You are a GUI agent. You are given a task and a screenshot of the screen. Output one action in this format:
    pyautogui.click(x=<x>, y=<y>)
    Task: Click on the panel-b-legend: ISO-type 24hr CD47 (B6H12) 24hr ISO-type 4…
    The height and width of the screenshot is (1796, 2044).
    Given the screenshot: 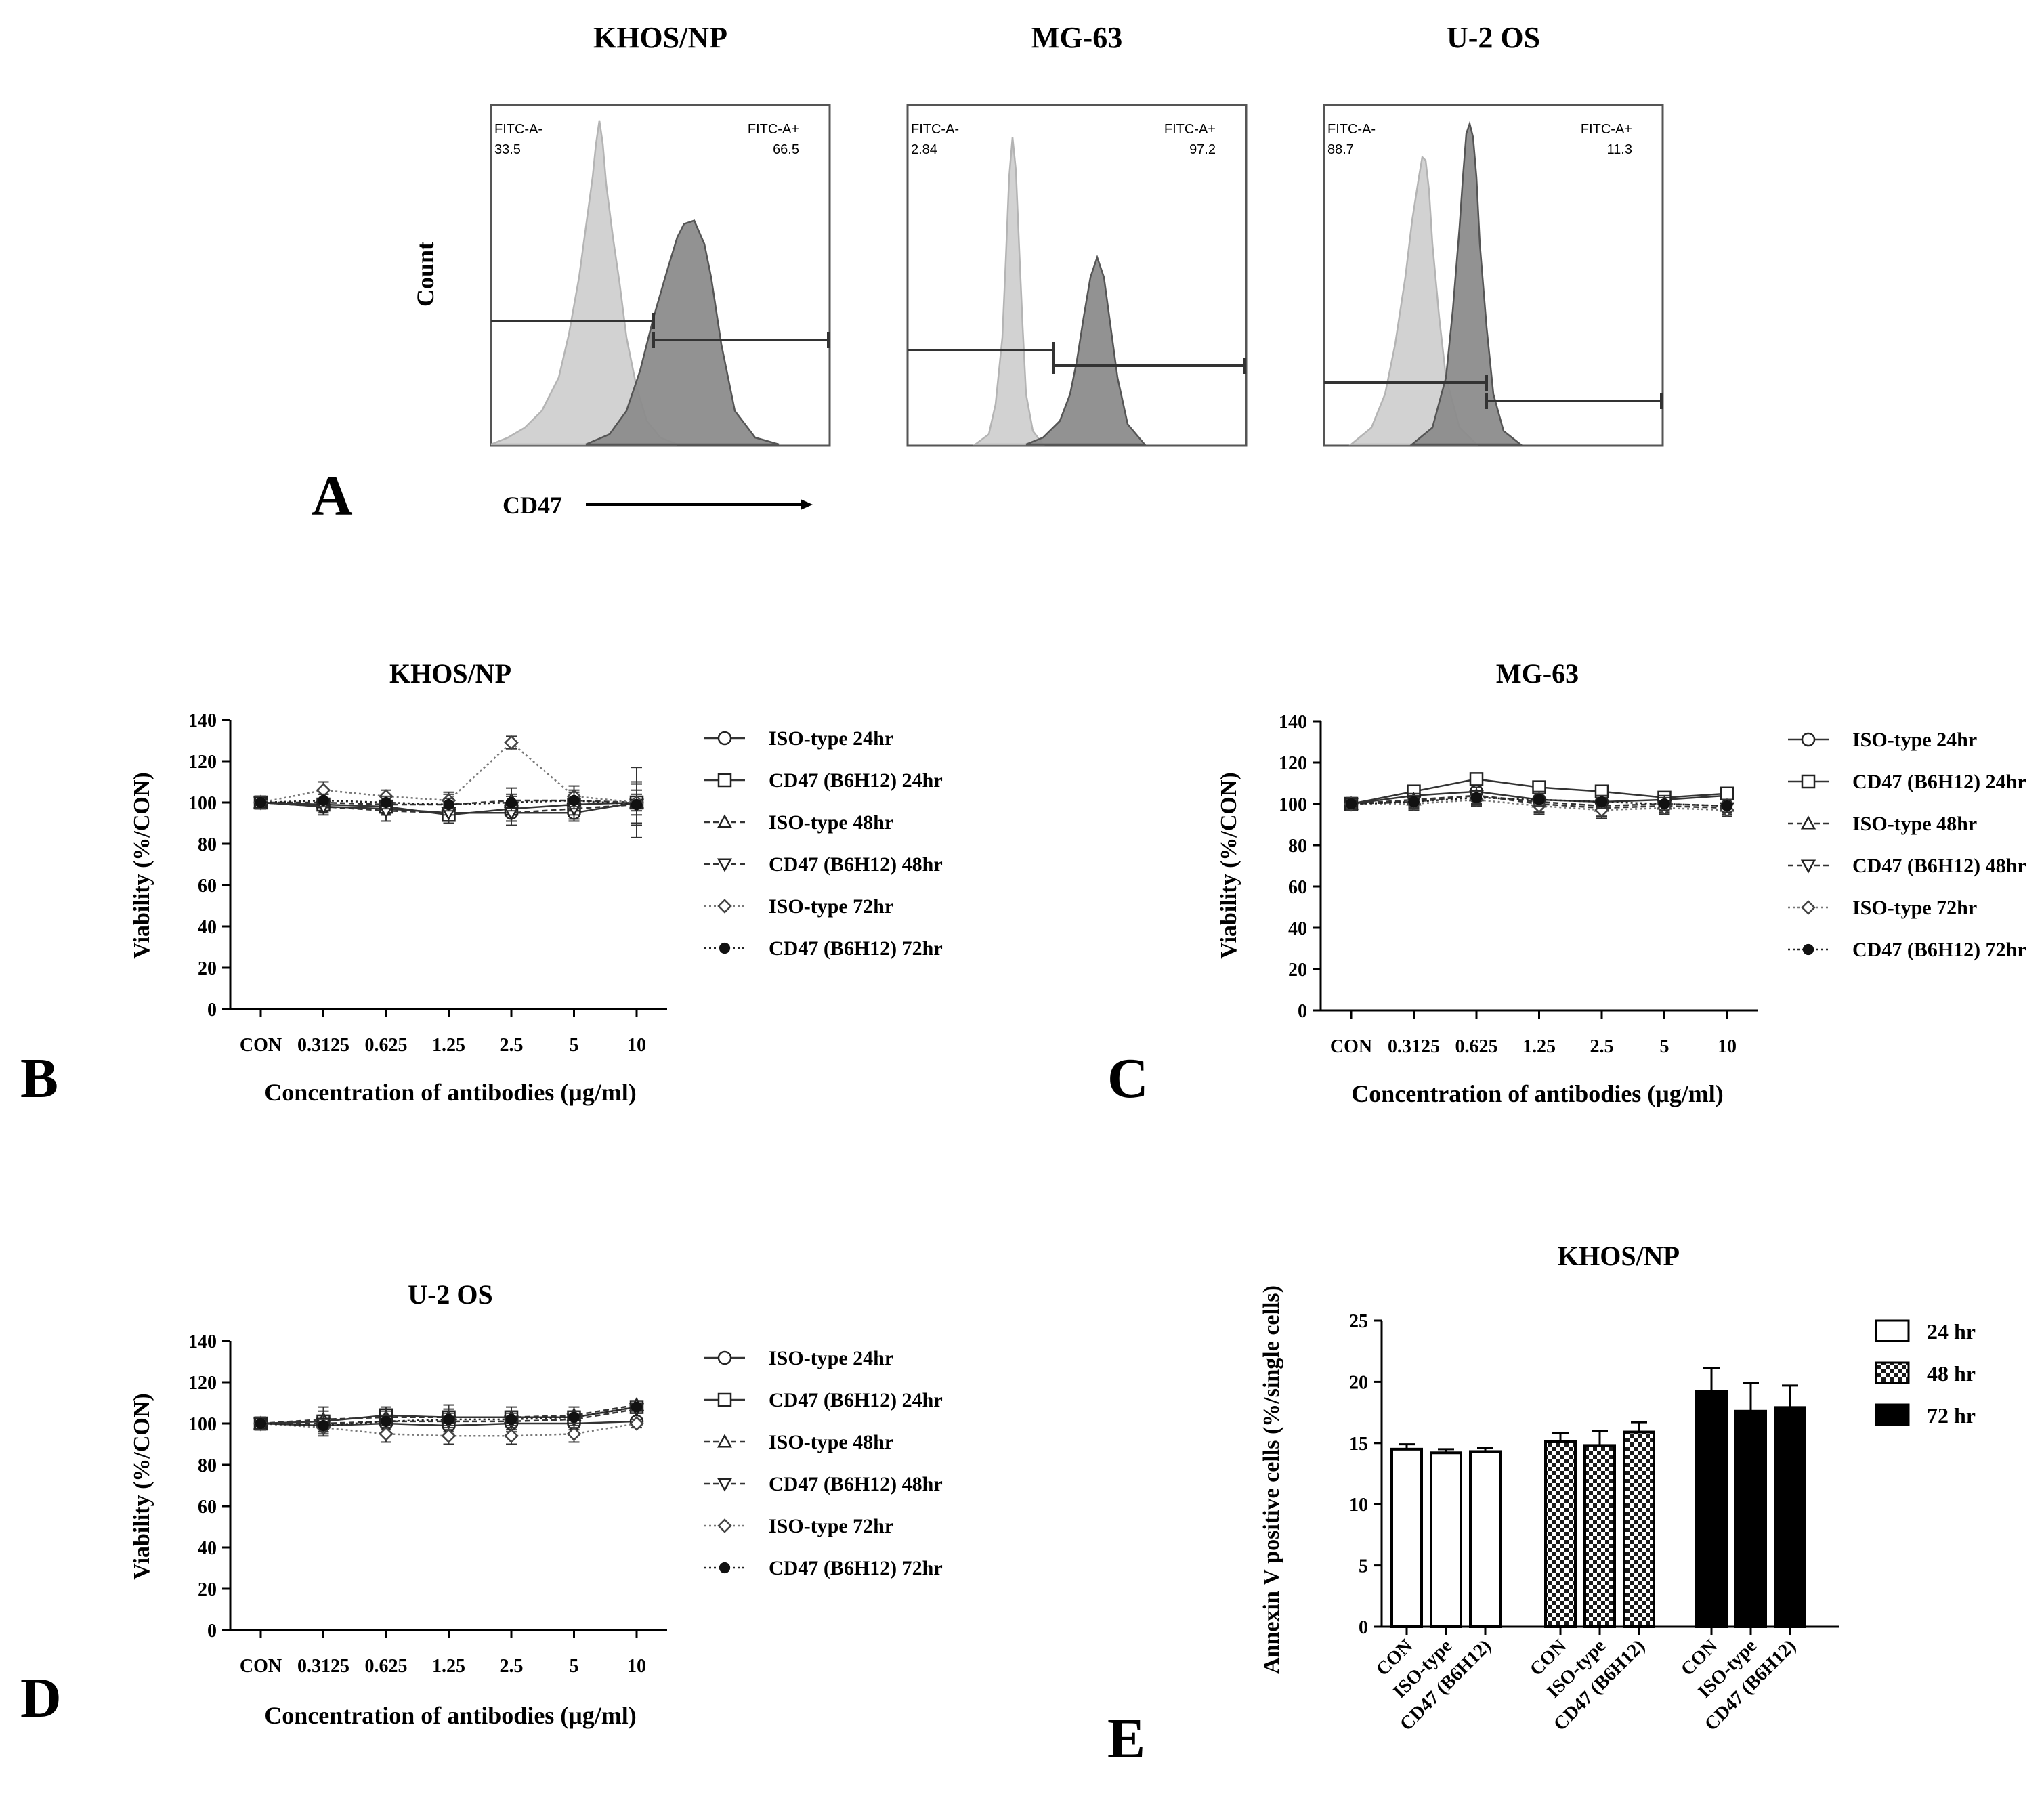 What is the action you would take?
    pyautogui.click(x=823, y=843)
    